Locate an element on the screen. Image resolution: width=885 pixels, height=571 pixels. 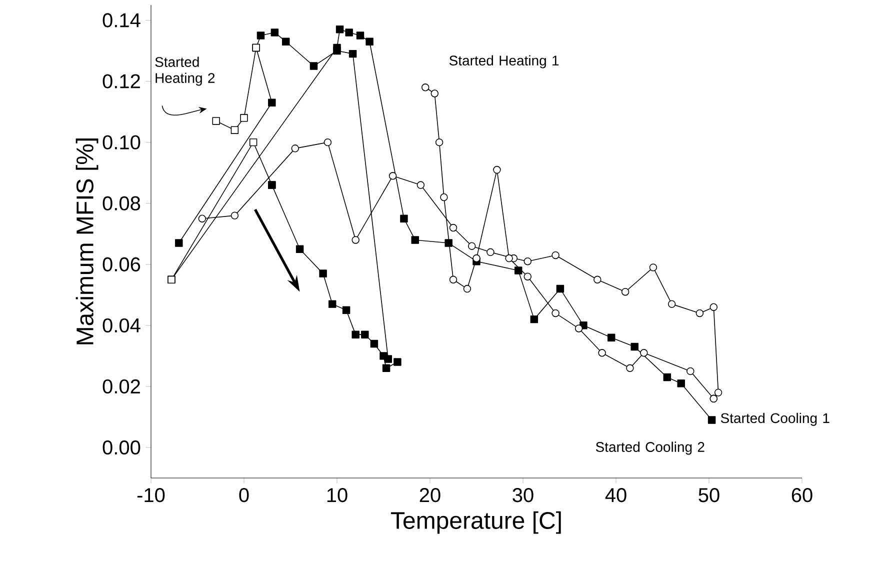
annotation: Started Cooling 1 is located at coordinates (775, 419).